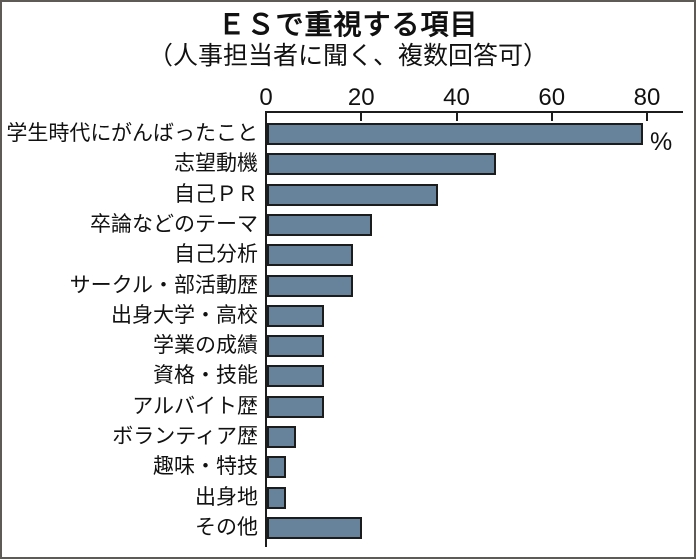 This screenshot has height=559, width=696. I want to click on unit-label: %, so click(661, 142).